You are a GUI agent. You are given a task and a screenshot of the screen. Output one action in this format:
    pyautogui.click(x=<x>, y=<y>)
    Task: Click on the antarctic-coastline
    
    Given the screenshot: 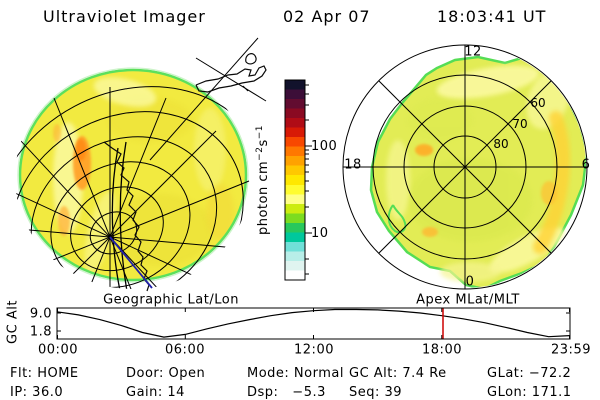 What is the action you would take?
    pyautogui.click(x=126, y=216)
    